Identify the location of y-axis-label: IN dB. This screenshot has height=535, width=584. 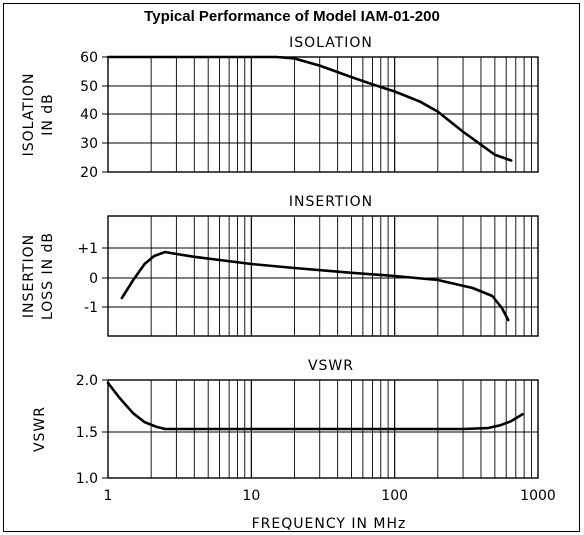
(48, 114).